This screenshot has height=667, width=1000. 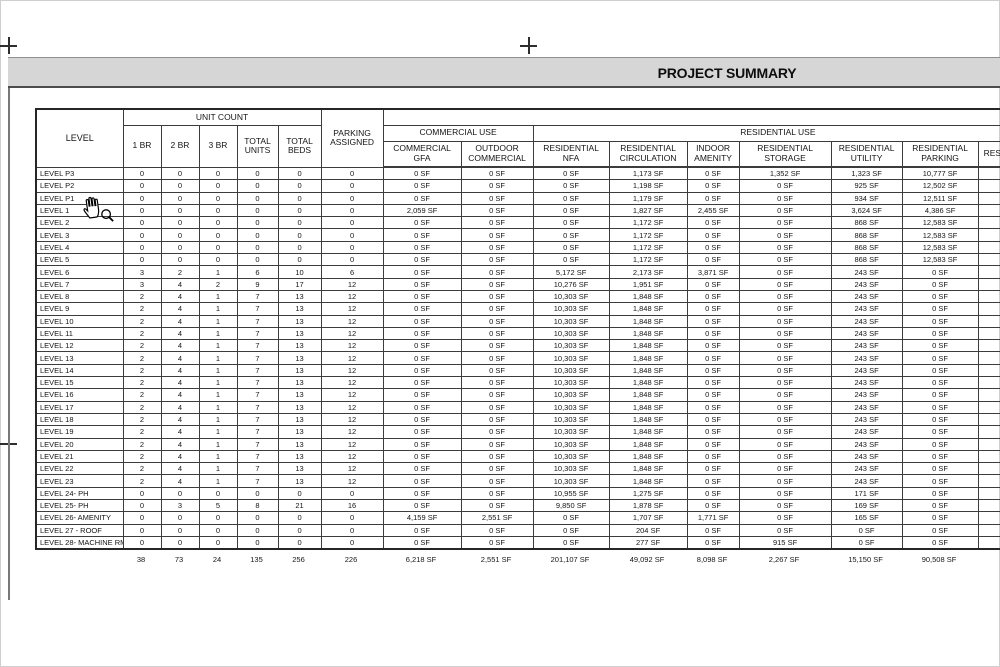 I want to click on value-cell: 1,707 SF, so click(x=648, y=518).